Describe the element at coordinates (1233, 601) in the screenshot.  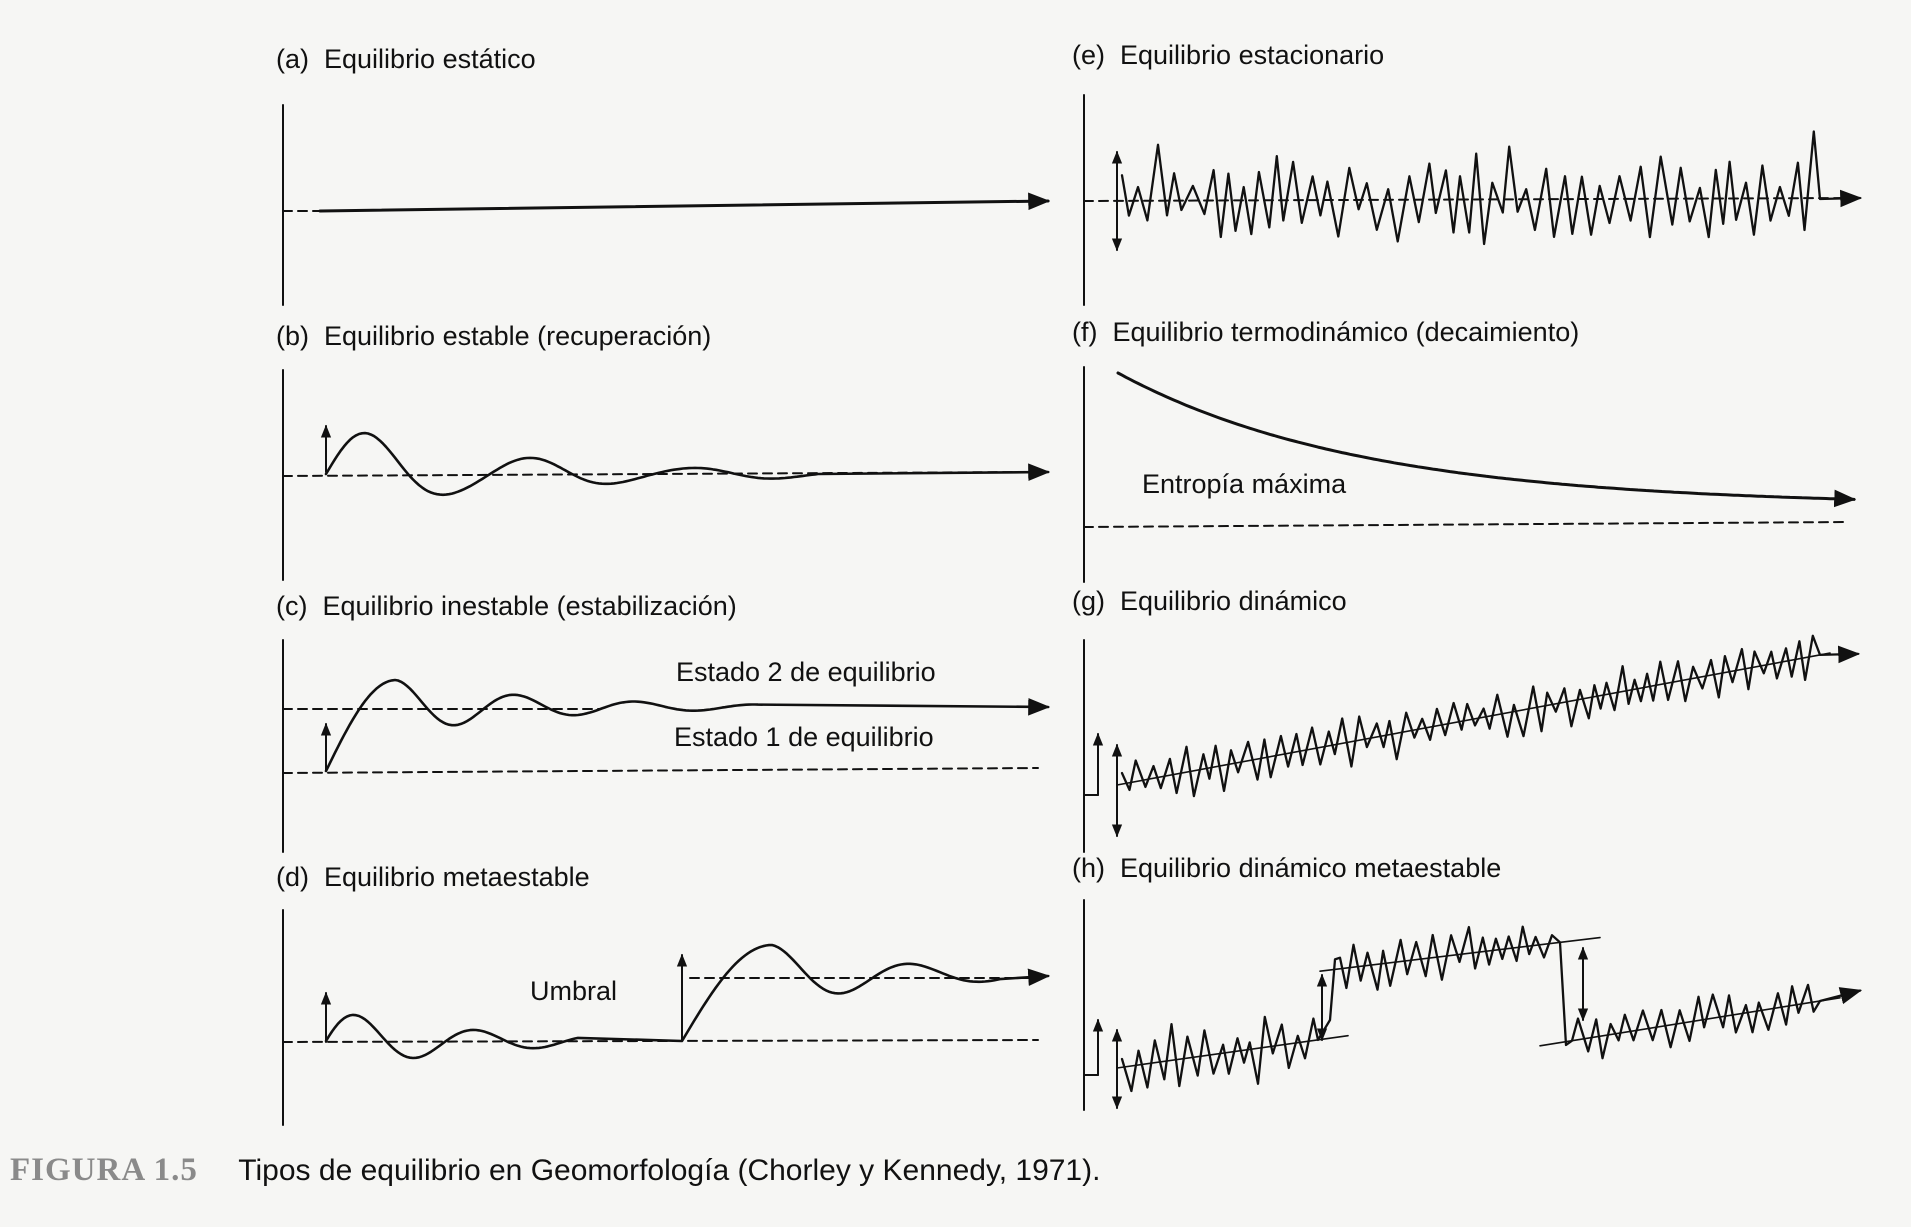
I see `panel-g-name: Equilibrio dinámico` at that location.